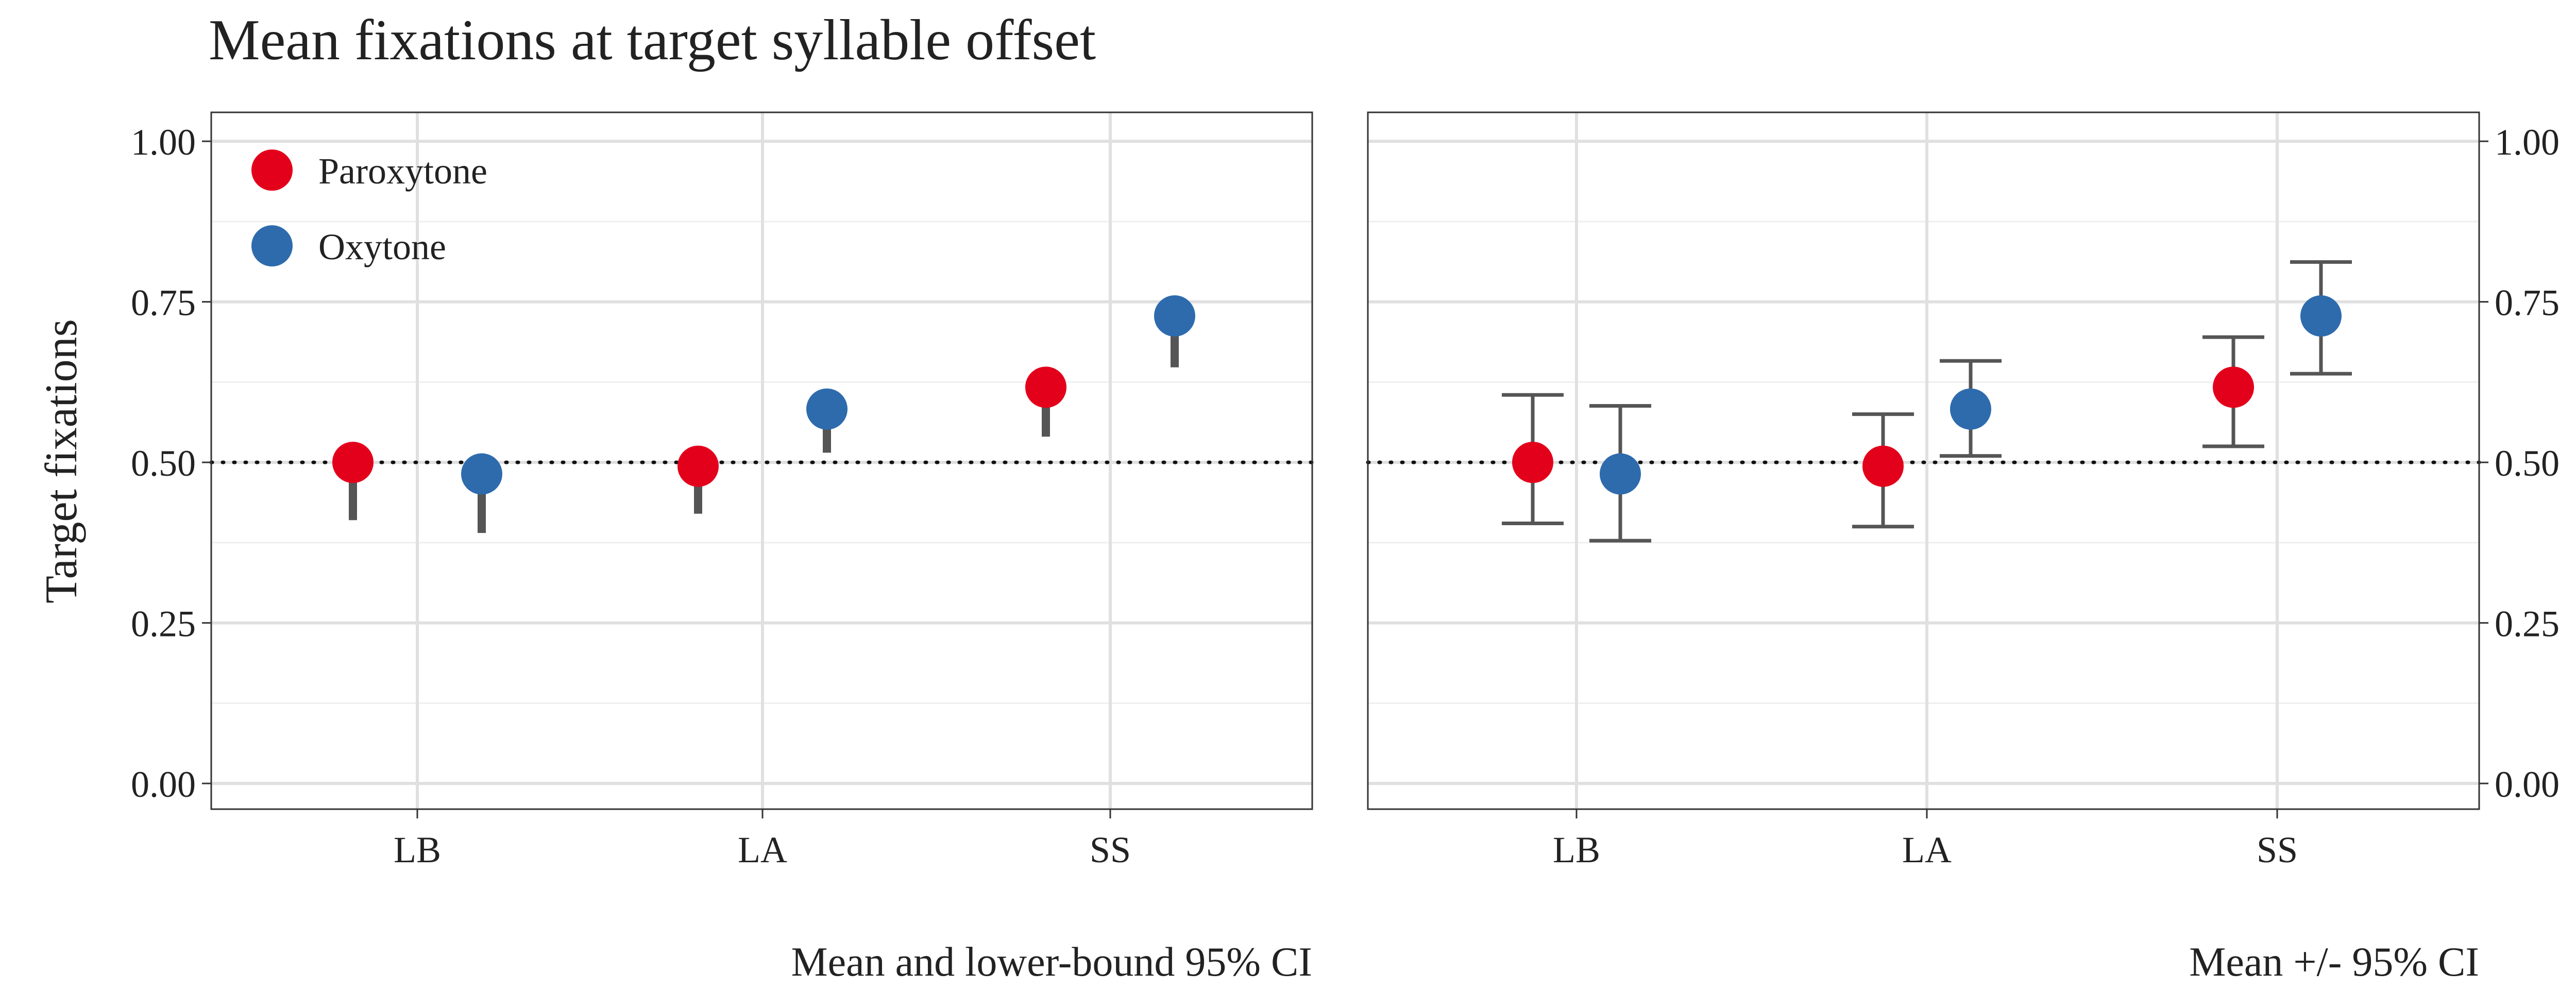  I want to click on panel-right-x-ticks: LB LA SS, so click(1925, 839).